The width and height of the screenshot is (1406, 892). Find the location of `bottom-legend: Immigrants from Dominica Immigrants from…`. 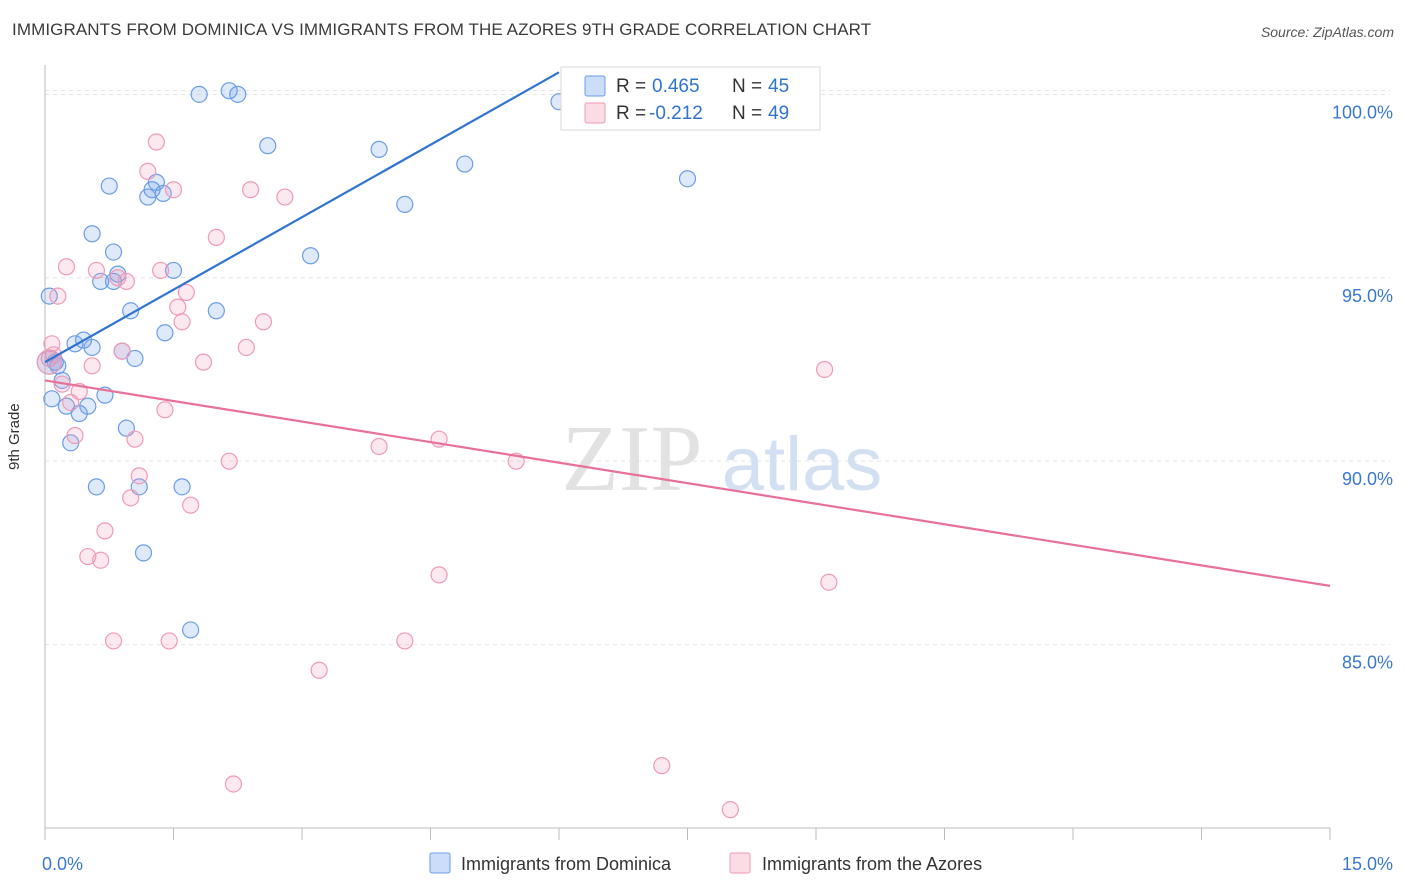

bottom-legend: Immigrants from Dominica Immigrants from… is located at coordinates (705, 863).